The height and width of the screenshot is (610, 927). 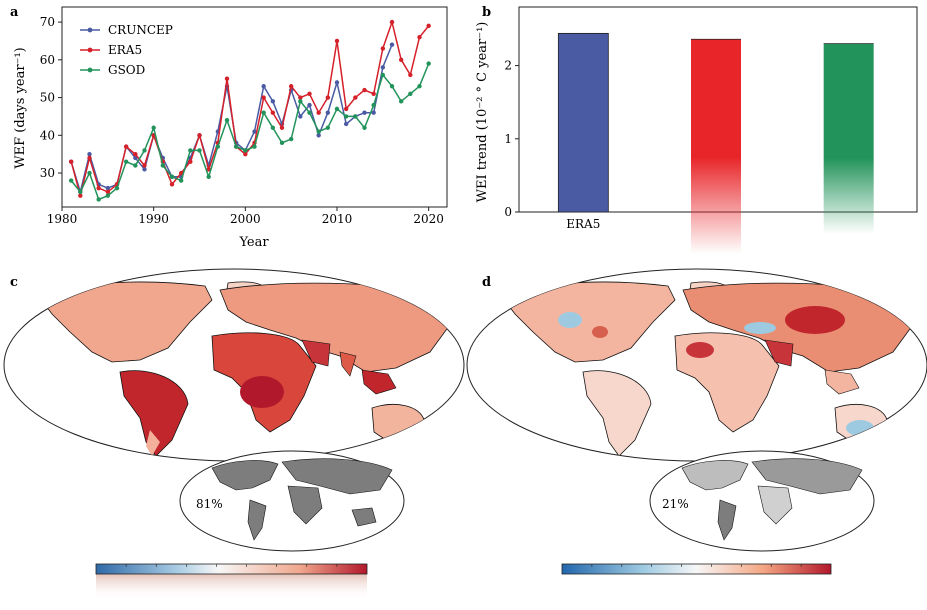 I want to click on panel-d-letter: d, so click(x=486, y=282).